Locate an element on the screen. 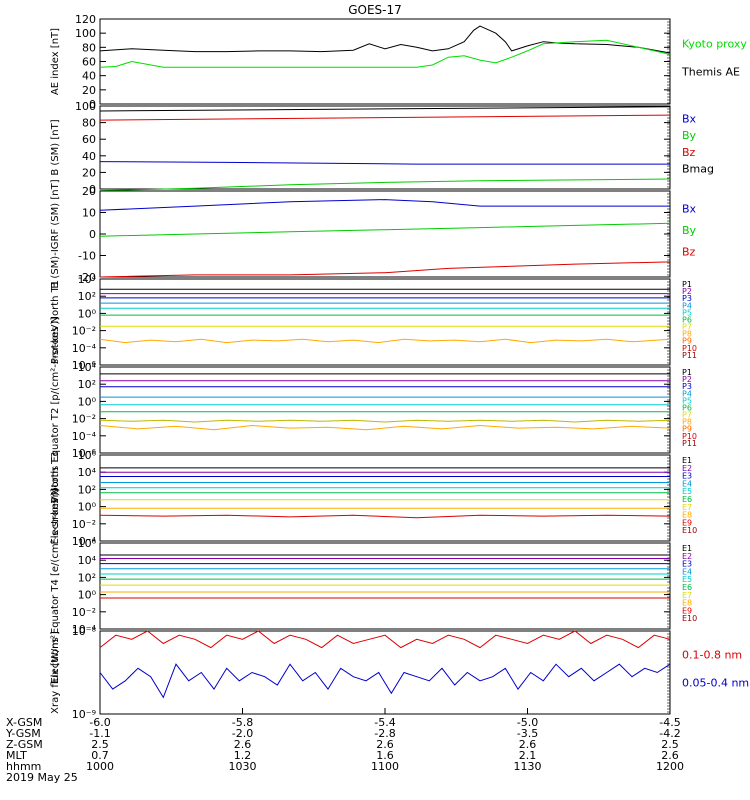 This screenshot has width=750, height=800. x-row-label: MLT is located at coordinates (16, 755).